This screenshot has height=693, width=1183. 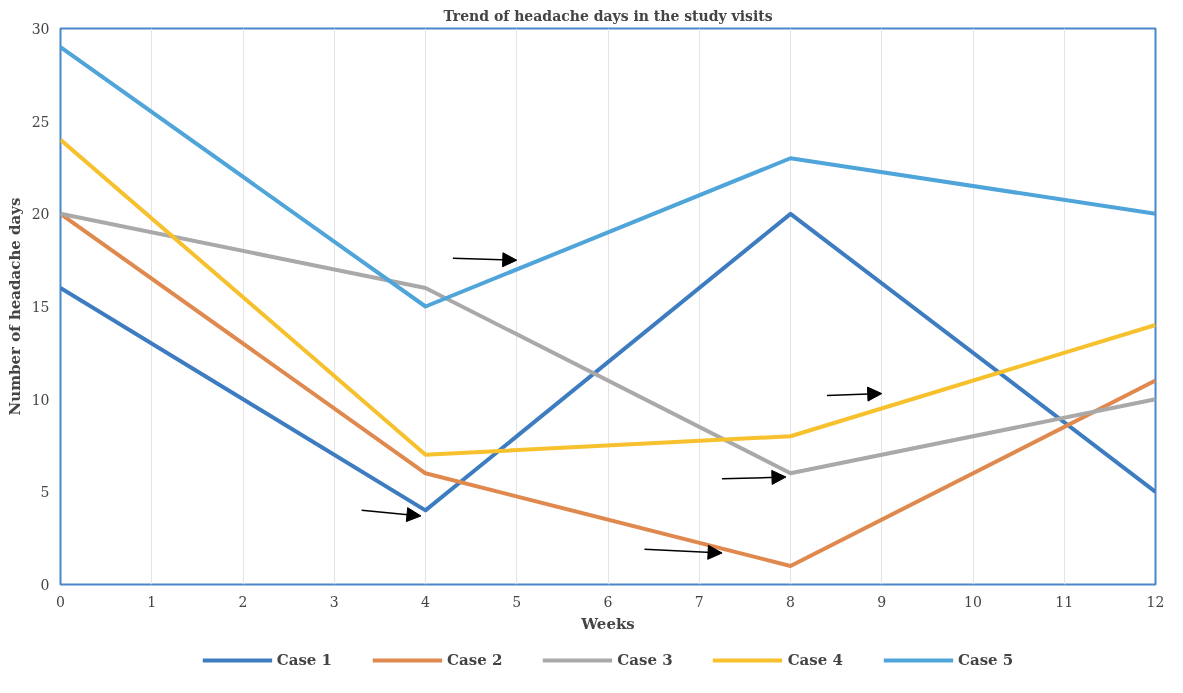 What do you see at coordinates (1155, 601) in the screenshot?
I see `x-tick-label: 12` at bounding box center [1155, 601].